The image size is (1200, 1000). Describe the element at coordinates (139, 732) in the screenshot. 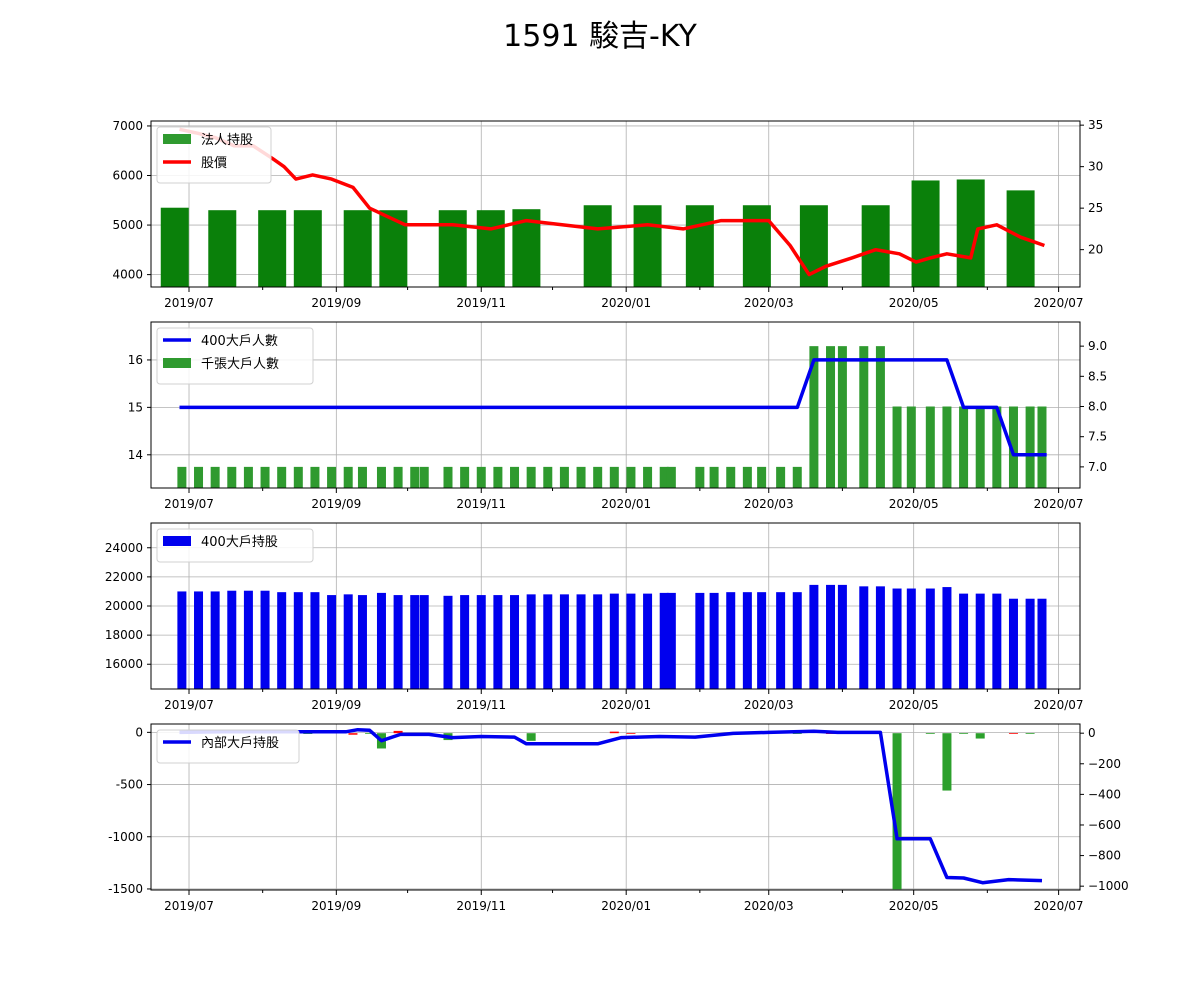

I see `y-tick-label-left: 0` at that location.